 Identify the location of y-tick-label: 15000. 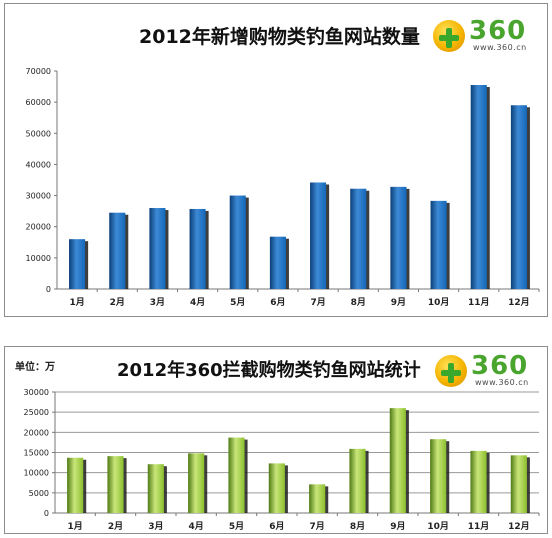
(36, 453).